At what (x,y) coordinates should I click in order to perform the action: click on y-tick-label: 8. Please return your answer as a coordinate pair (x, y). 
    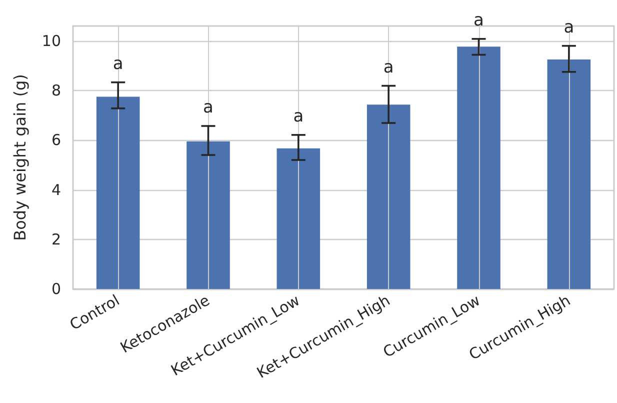
    Looking at the image, I should click on (56, 91).